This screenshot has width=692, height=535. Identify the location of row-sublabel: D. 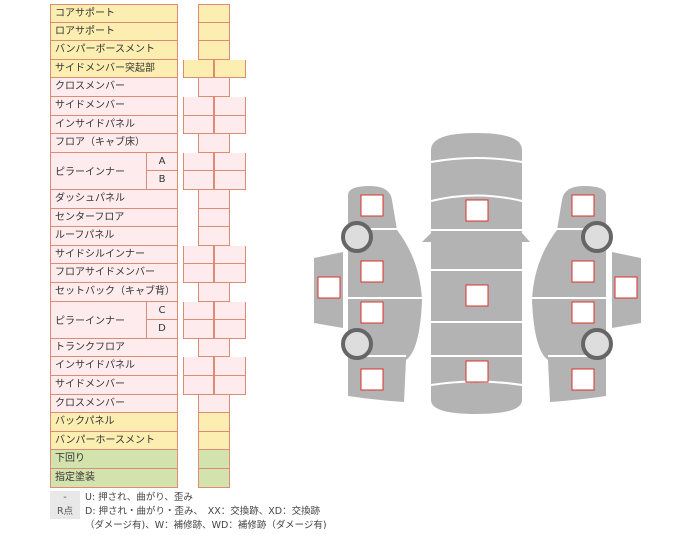
(162, 329).